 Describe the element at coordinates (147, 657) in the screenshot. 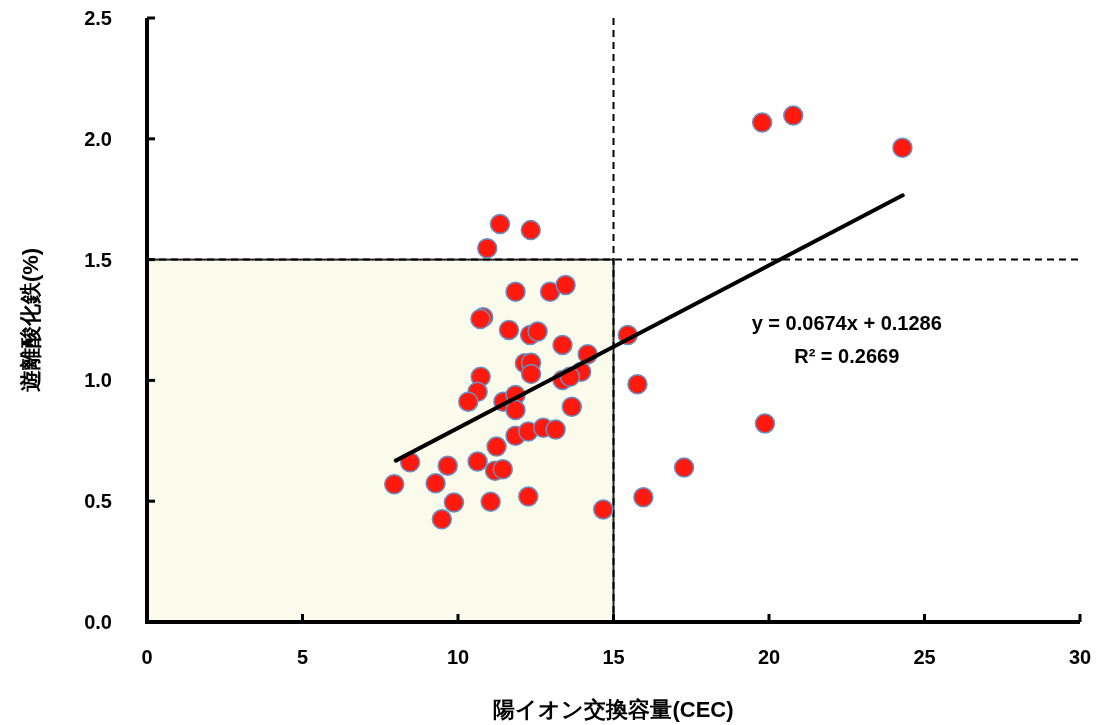

I see `x-tick-label: 0` at that location.